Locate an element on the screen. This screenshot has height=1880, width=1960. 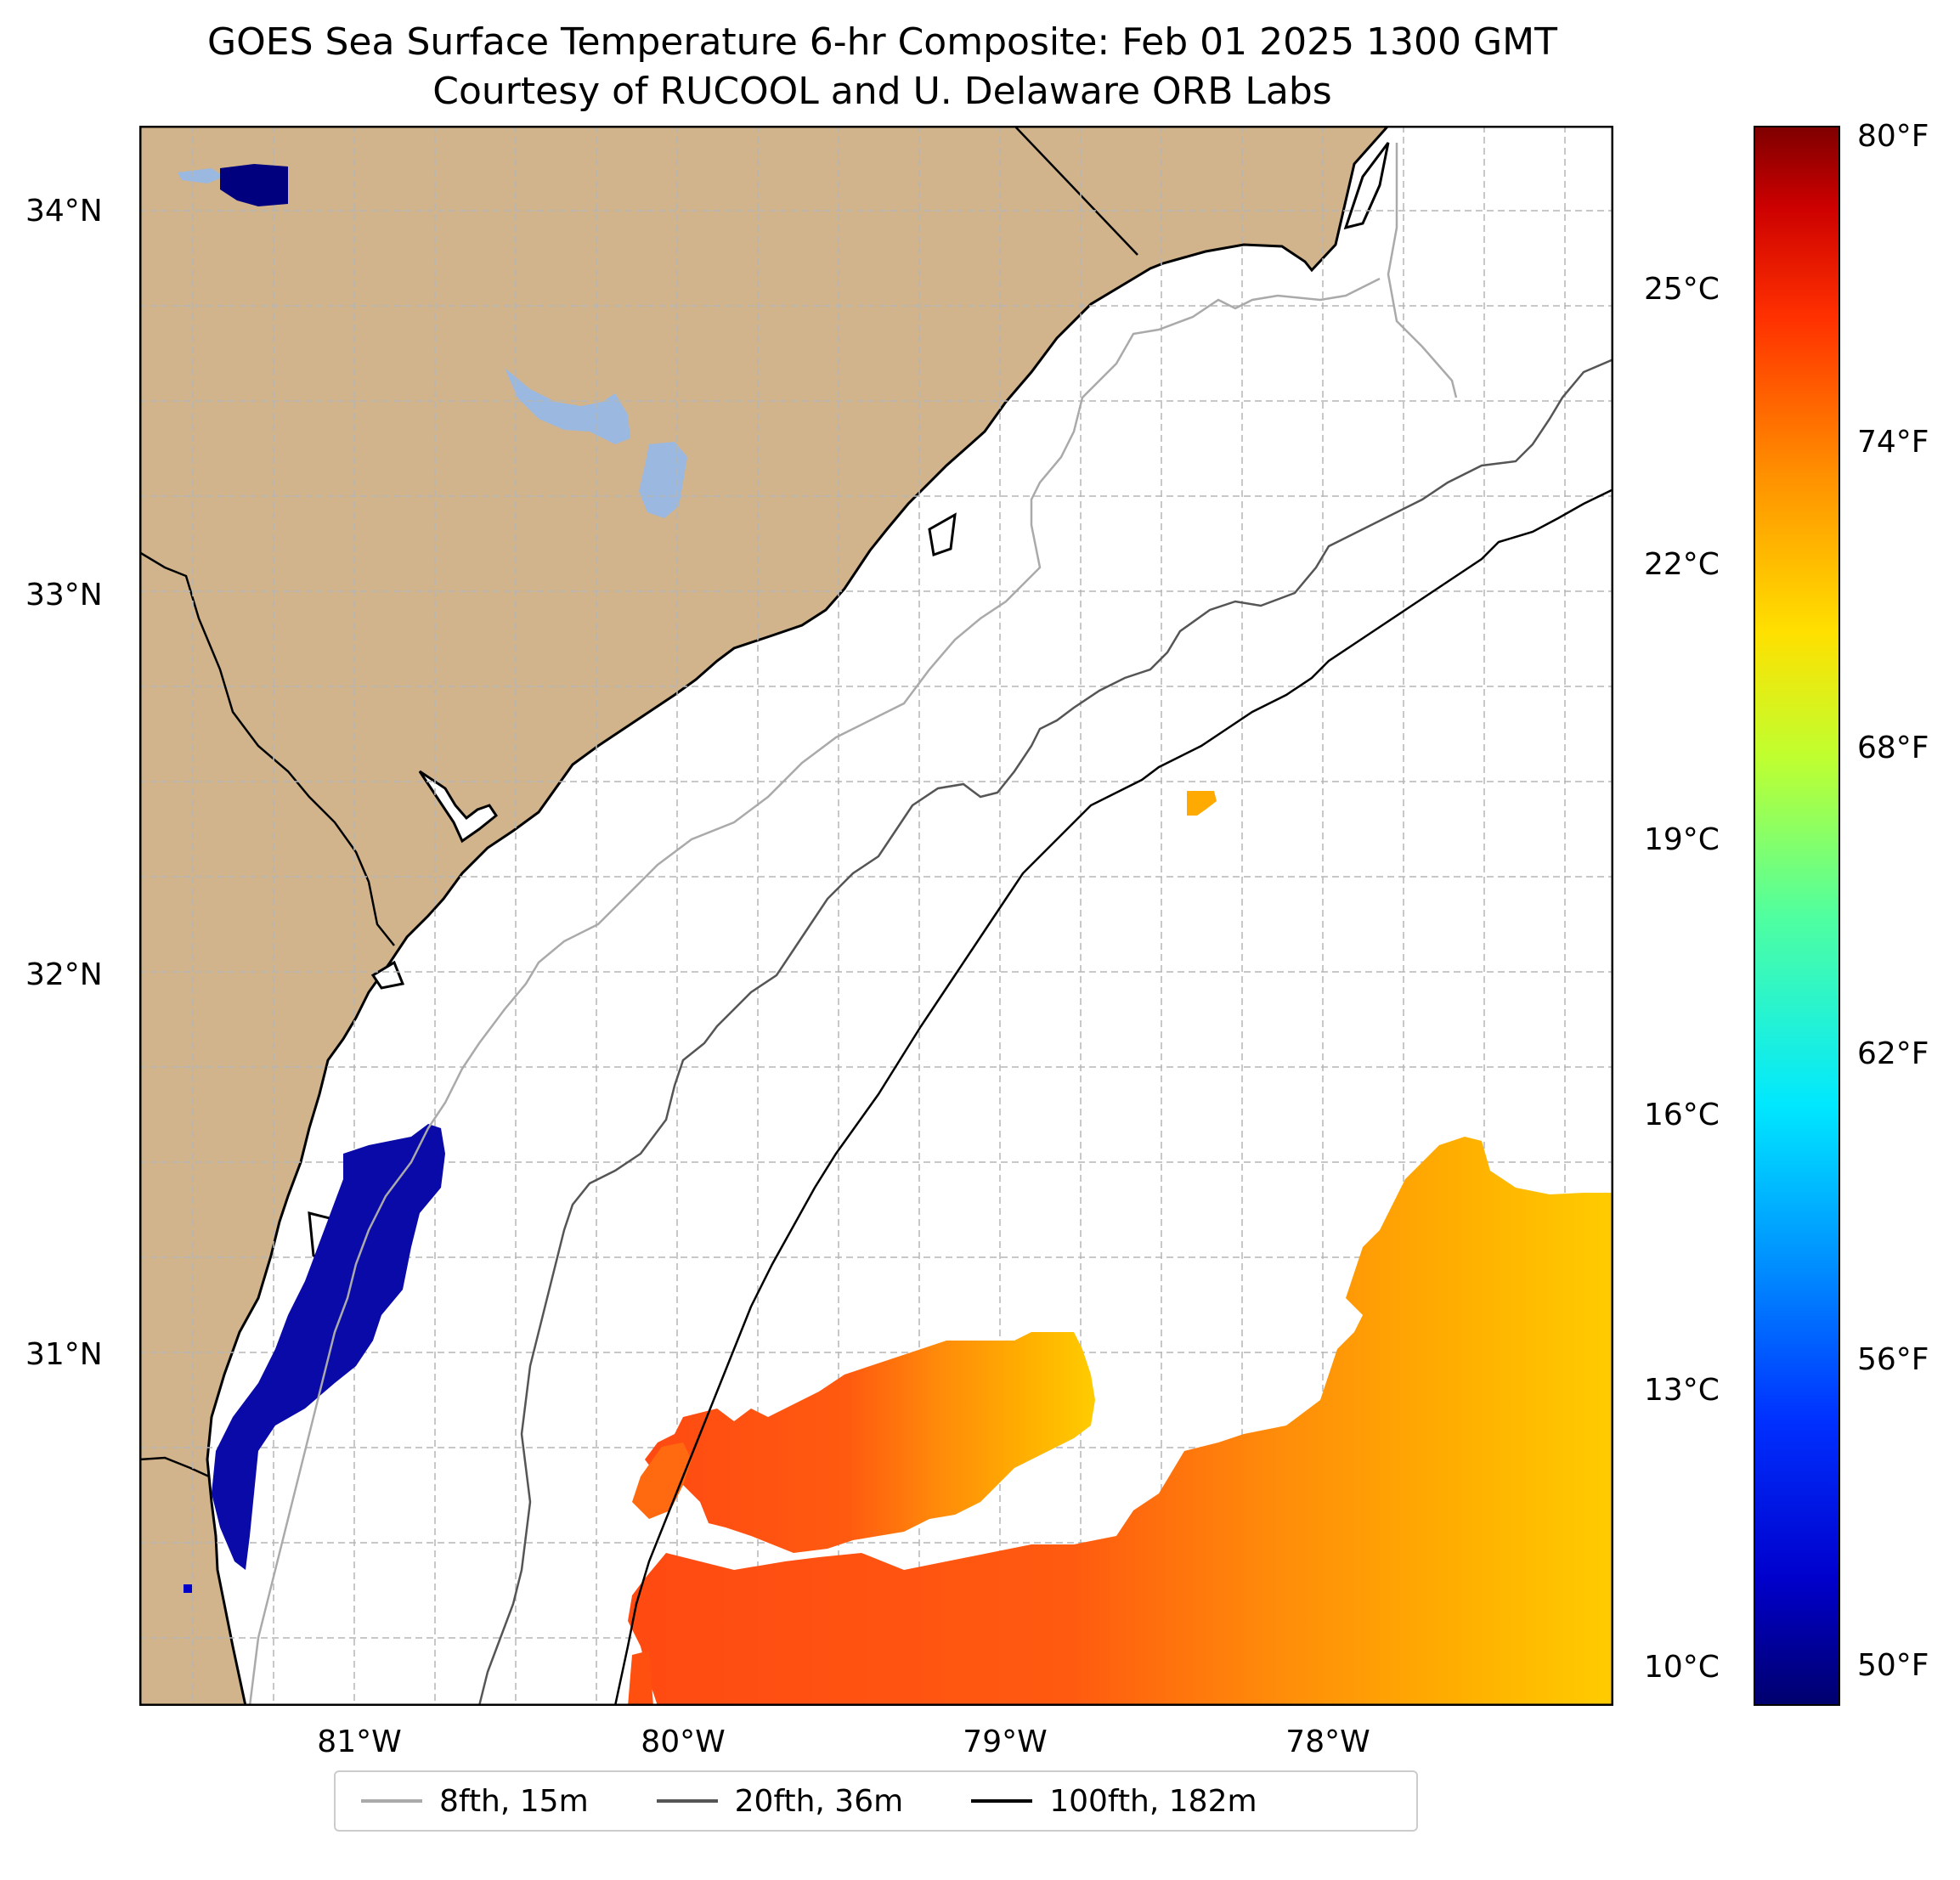
cbar-f-50: 50°F is located at coordinates (1893, 1666).